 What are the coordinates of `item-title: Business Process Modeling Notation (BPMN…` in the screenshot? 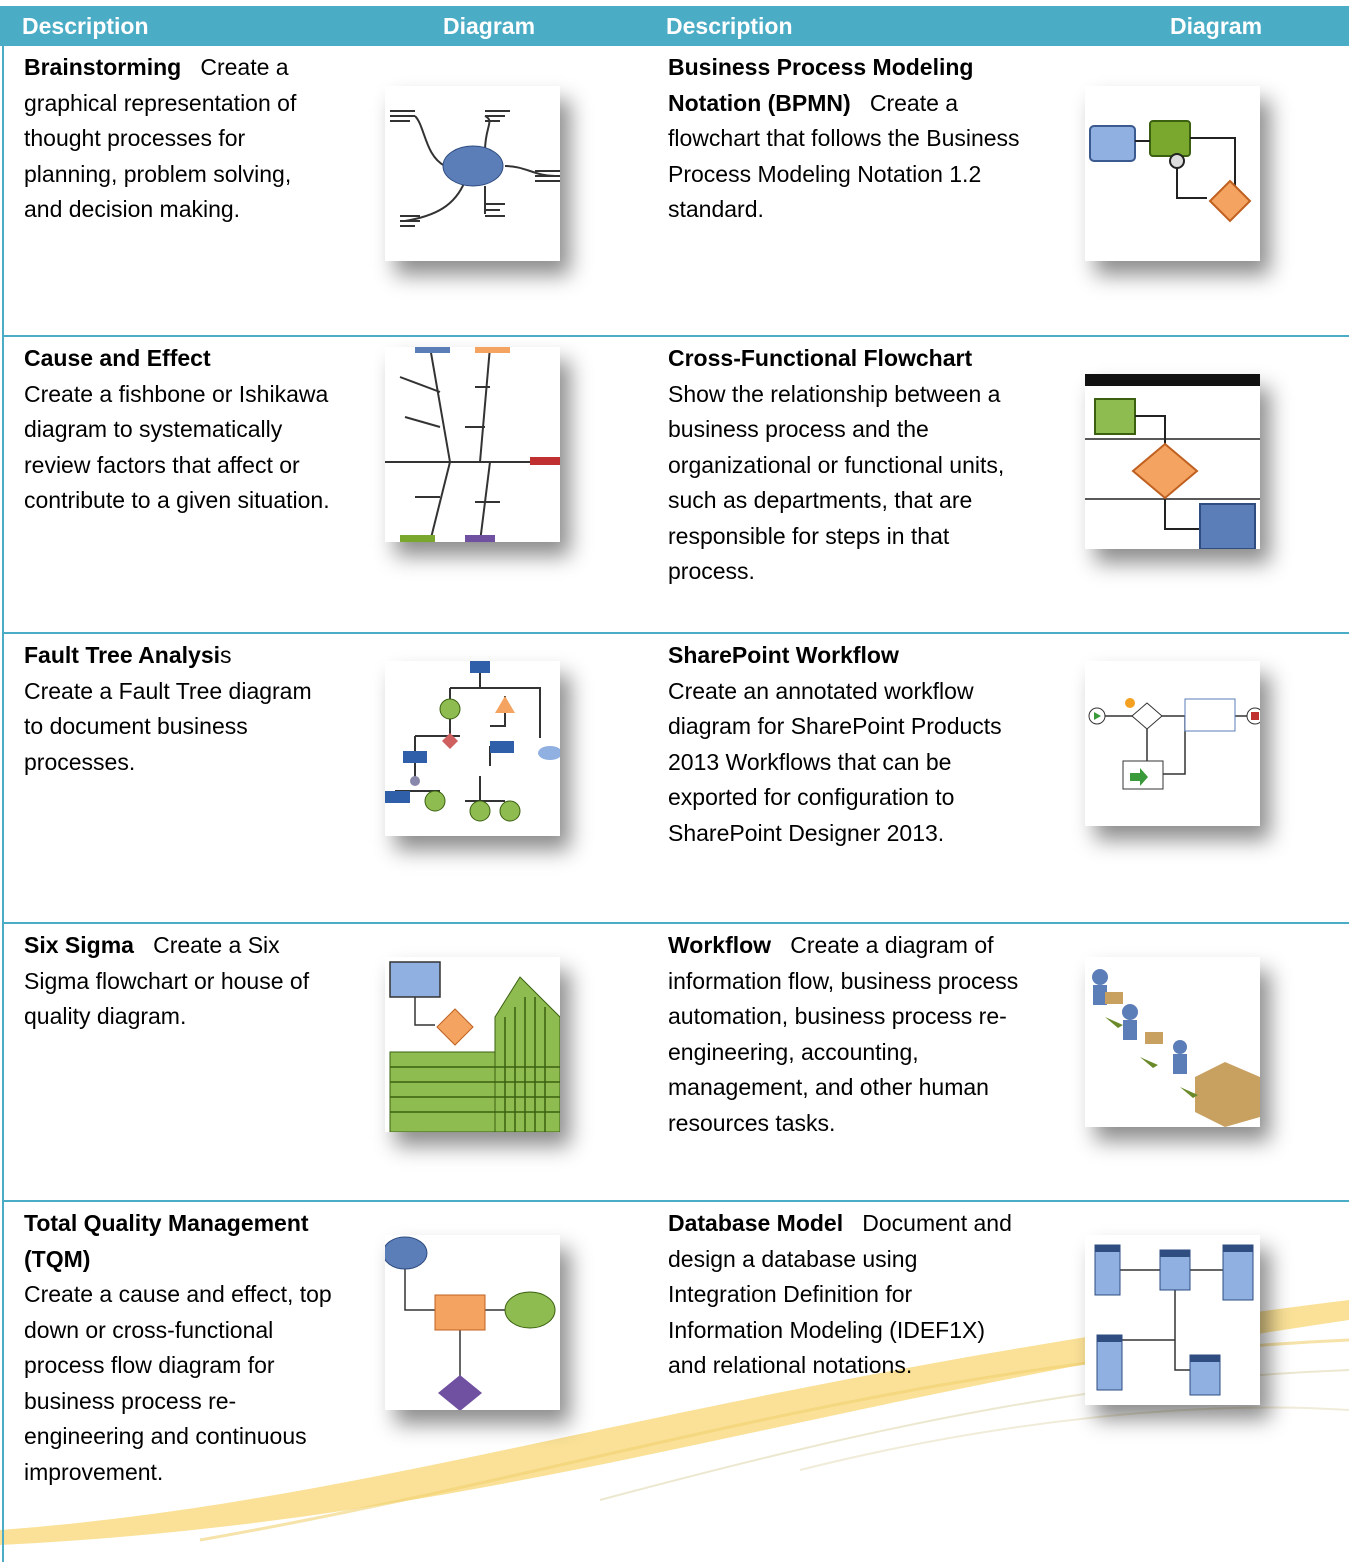 It's located at (821, 85).